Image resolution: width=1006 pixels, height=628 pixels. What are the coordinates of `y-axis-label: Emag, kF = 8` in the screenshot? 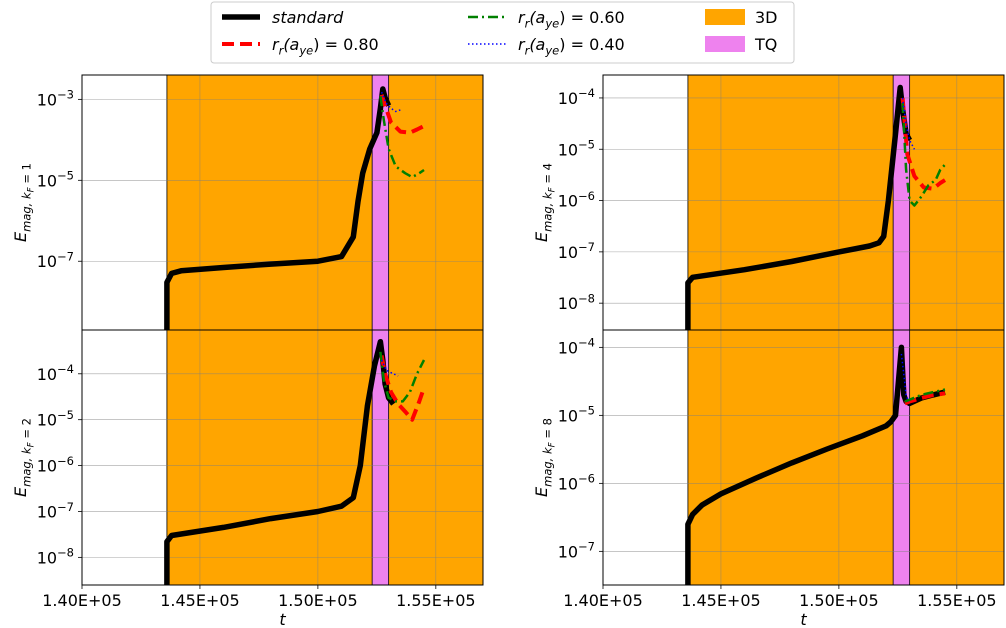 It's located at (544, 457).